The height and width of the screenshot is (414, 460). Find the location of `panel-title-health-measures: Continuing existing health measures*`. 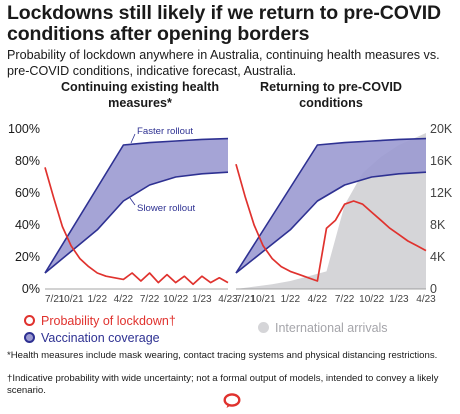

panel-title-health-measures: Continuing existing health measures* is located at coordinates (140, 95).